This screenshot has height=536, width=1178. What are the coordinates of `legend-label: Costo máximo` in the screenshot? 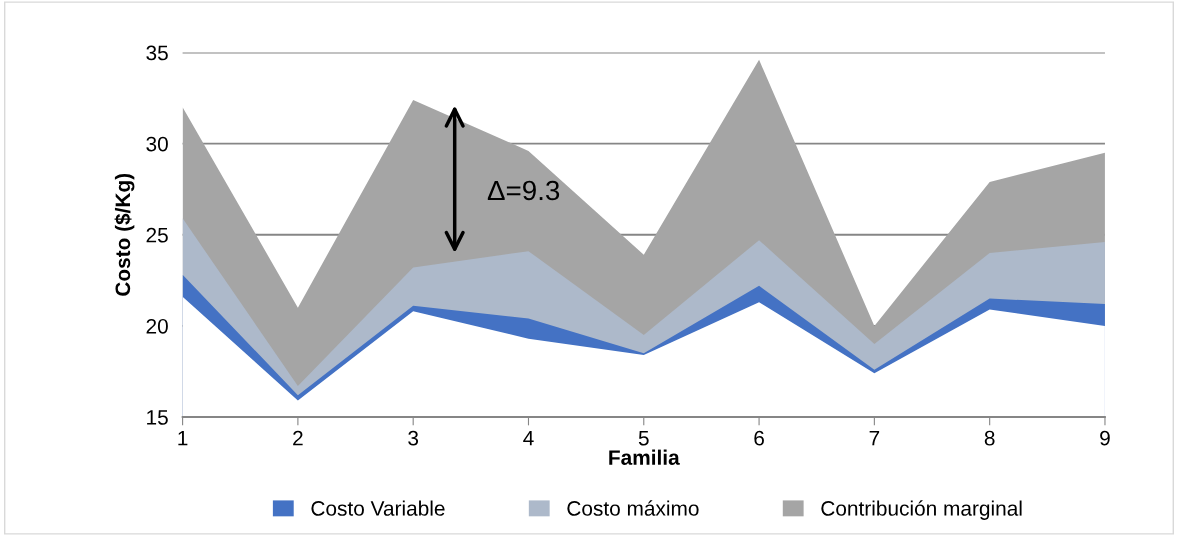 It's located at (633, 508).